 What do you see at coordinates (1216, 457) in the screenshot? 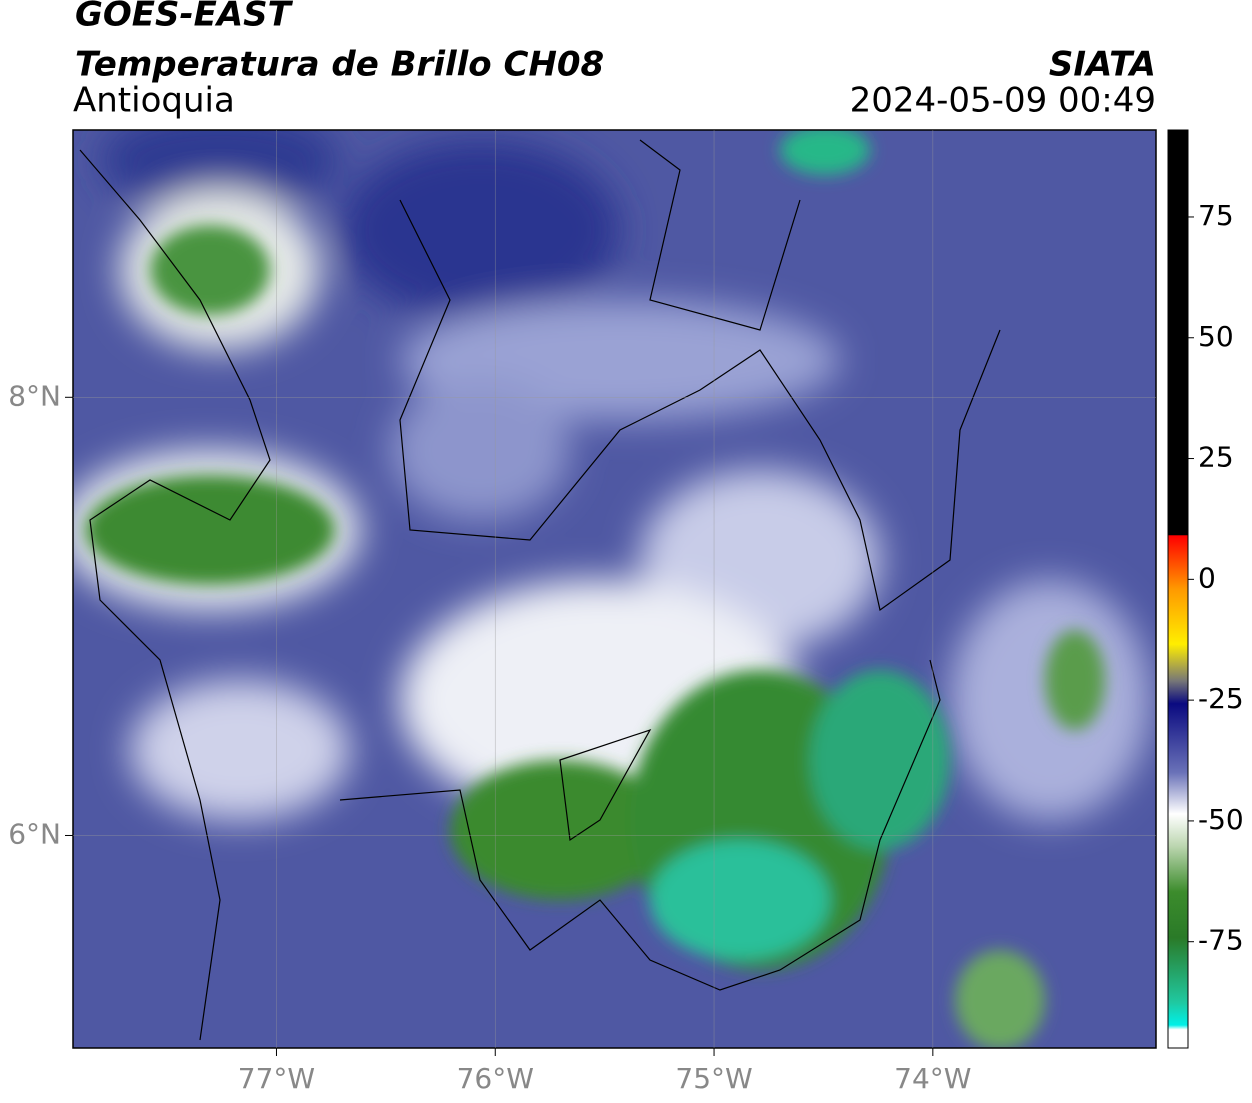
I see `colorbar-tick-label: 25` at bounding box center [1216, 457].